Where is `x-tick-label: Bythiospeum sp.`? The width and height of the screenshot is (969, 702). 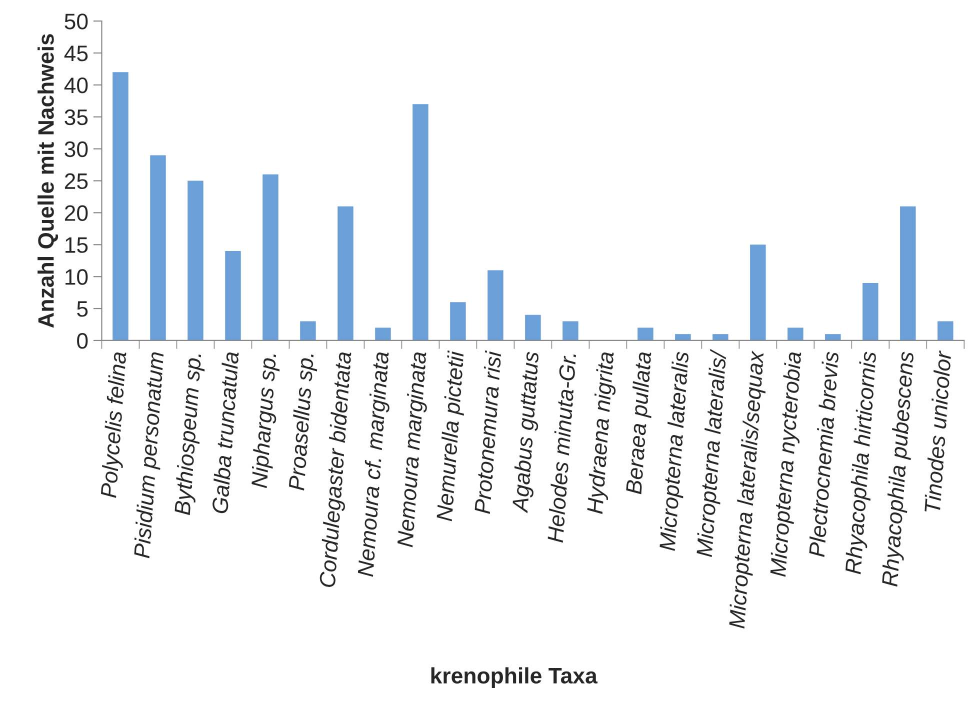
x-tick-label: Bythiospeum sp. is located at coordinates (190, 435).